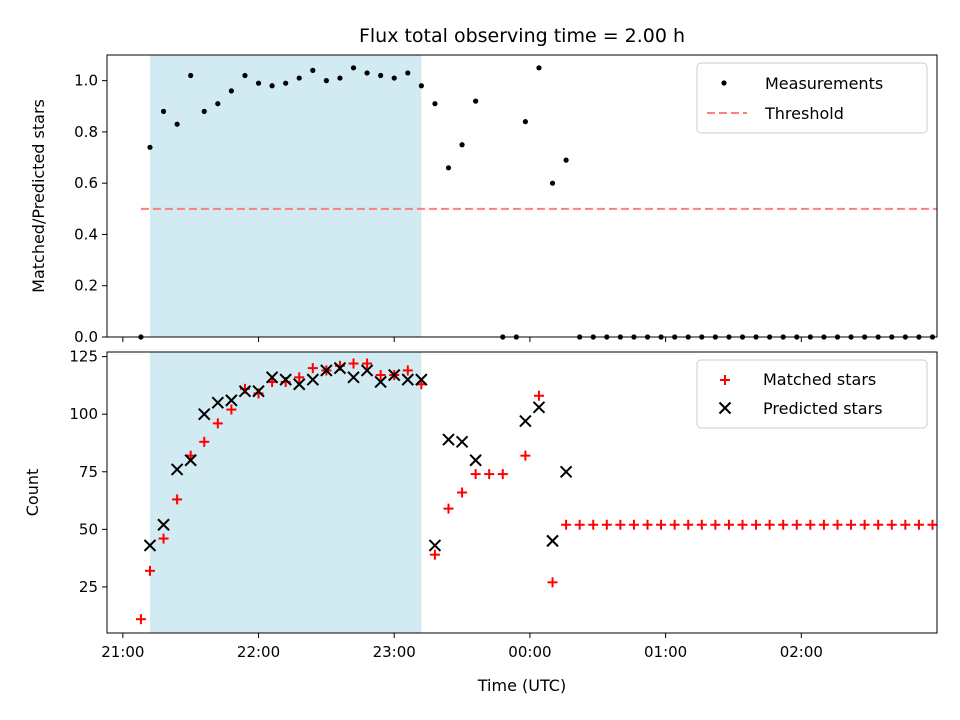  I want to click on y-tick-label: 100, so click(83, 414).